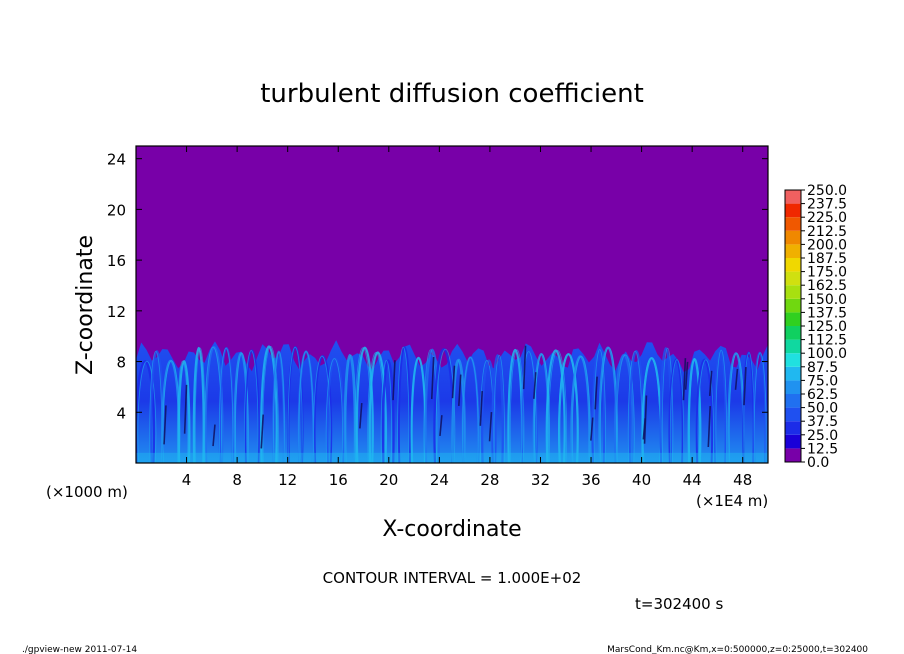  I want to click on x-tick-label: 24, so click(439, 480).